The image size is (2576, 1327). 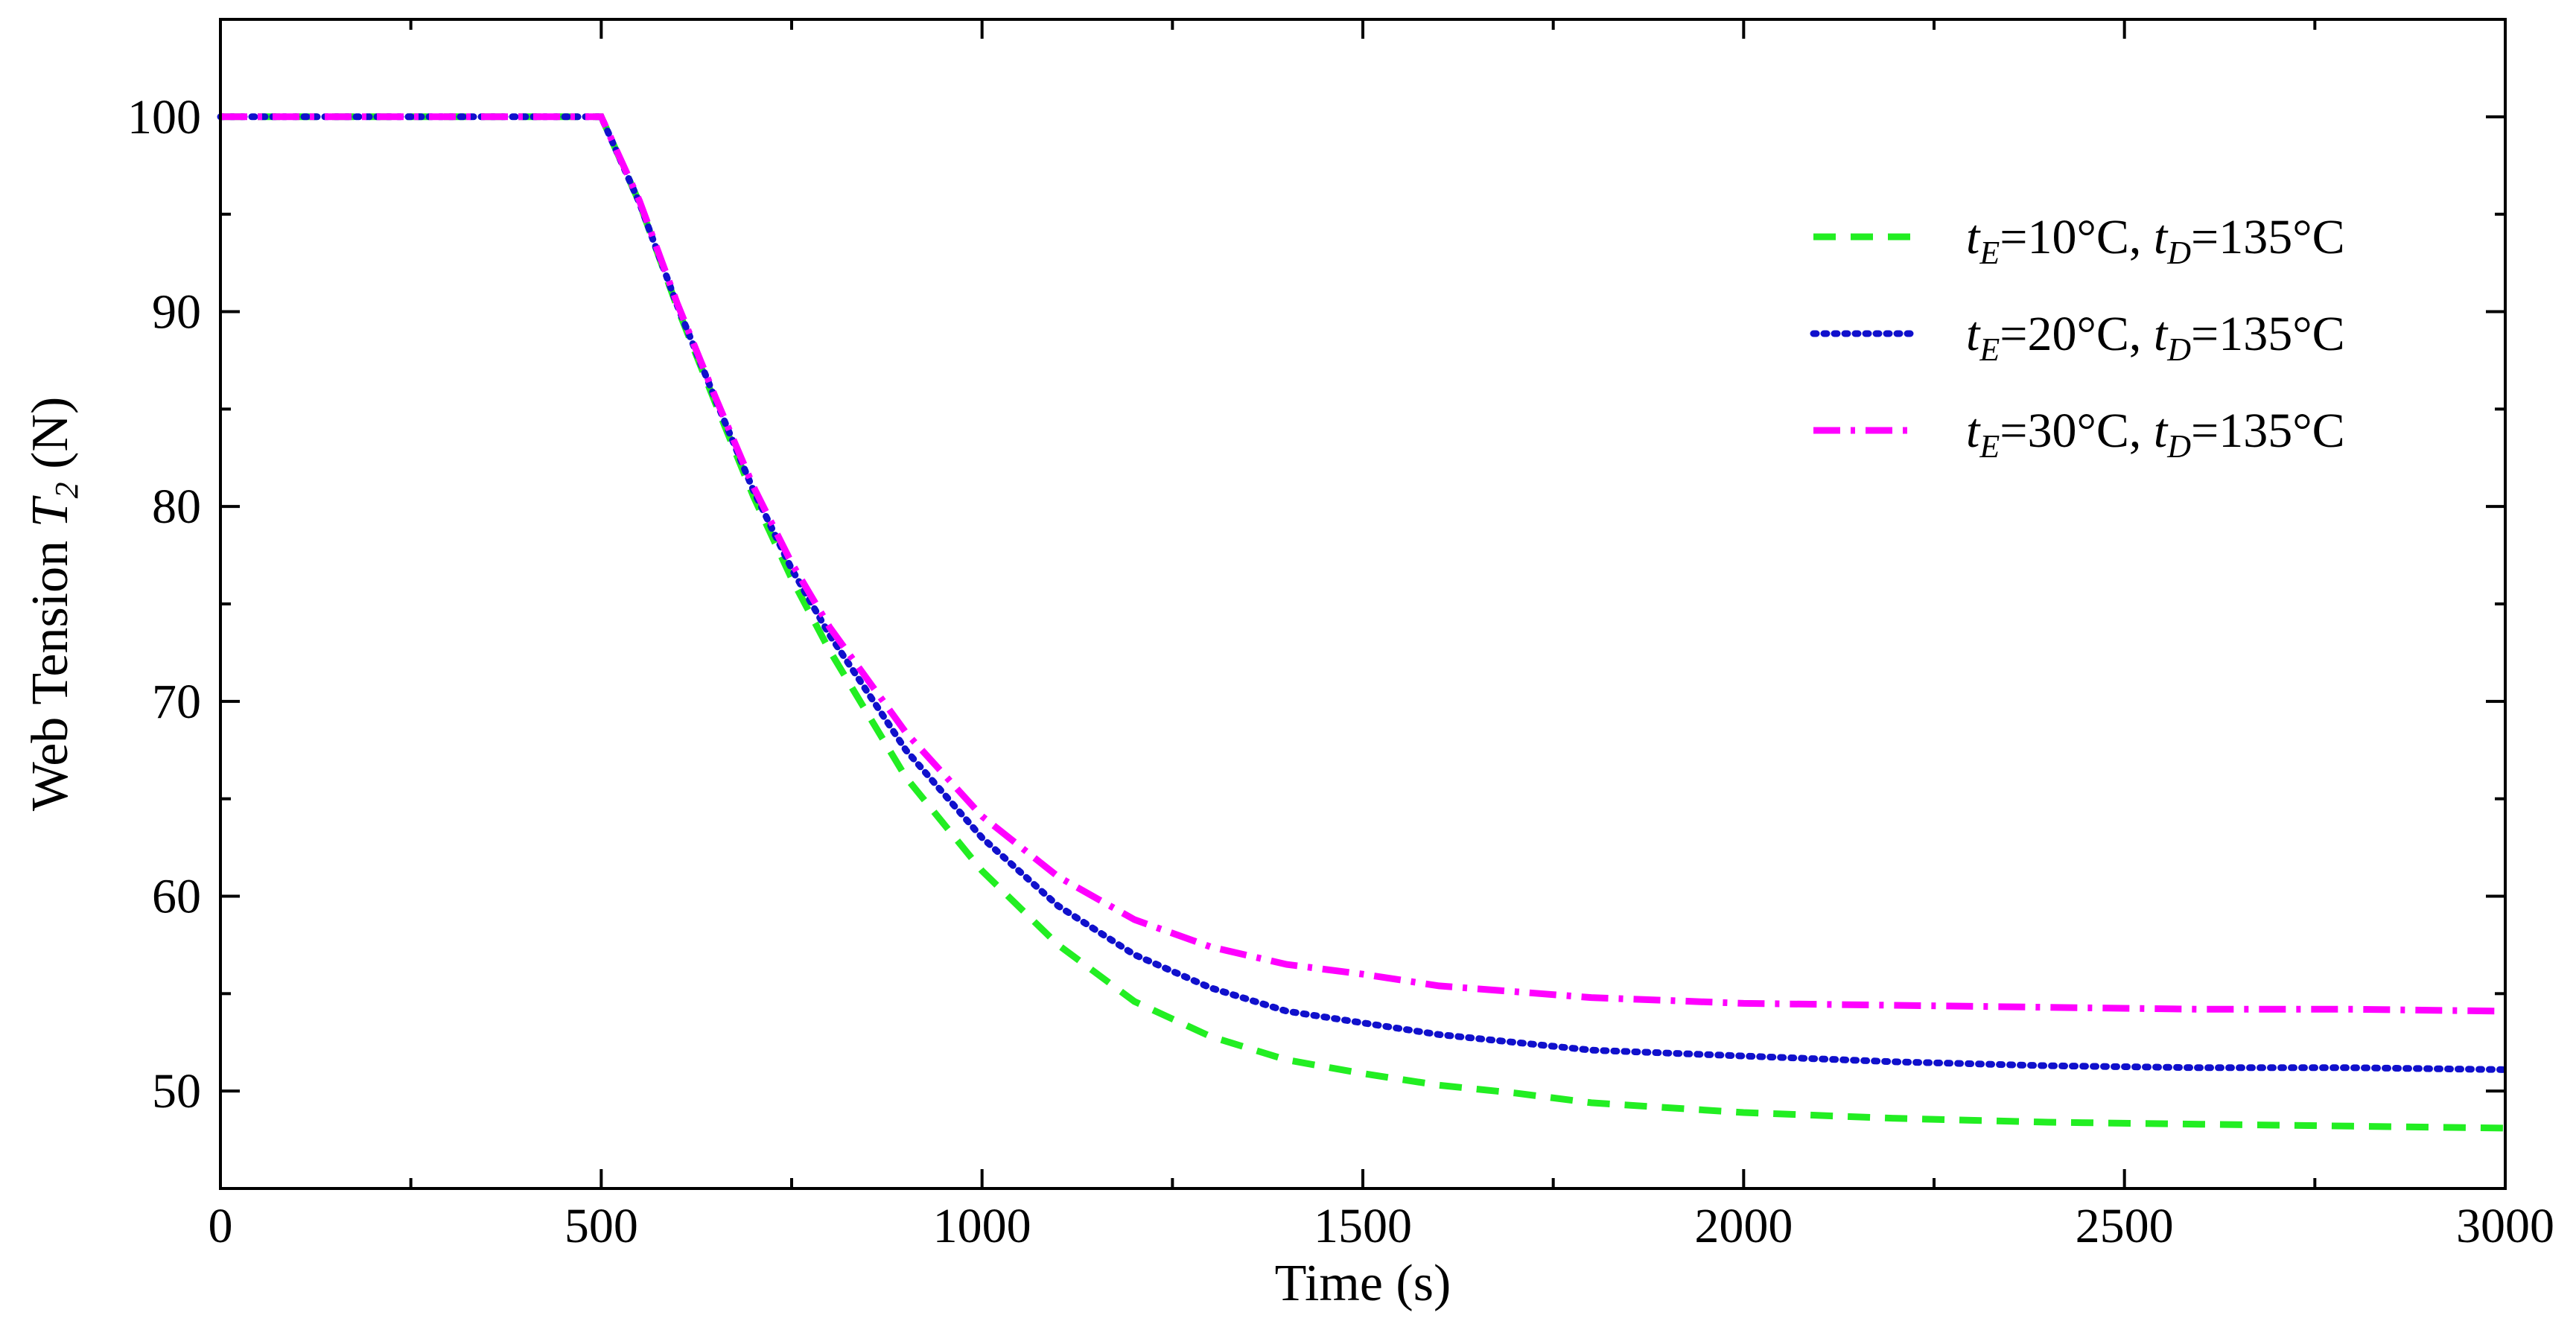 I want to click on legend-entry-te30: tE=30°C, tD=135°C, so click(x=2079, y=434).